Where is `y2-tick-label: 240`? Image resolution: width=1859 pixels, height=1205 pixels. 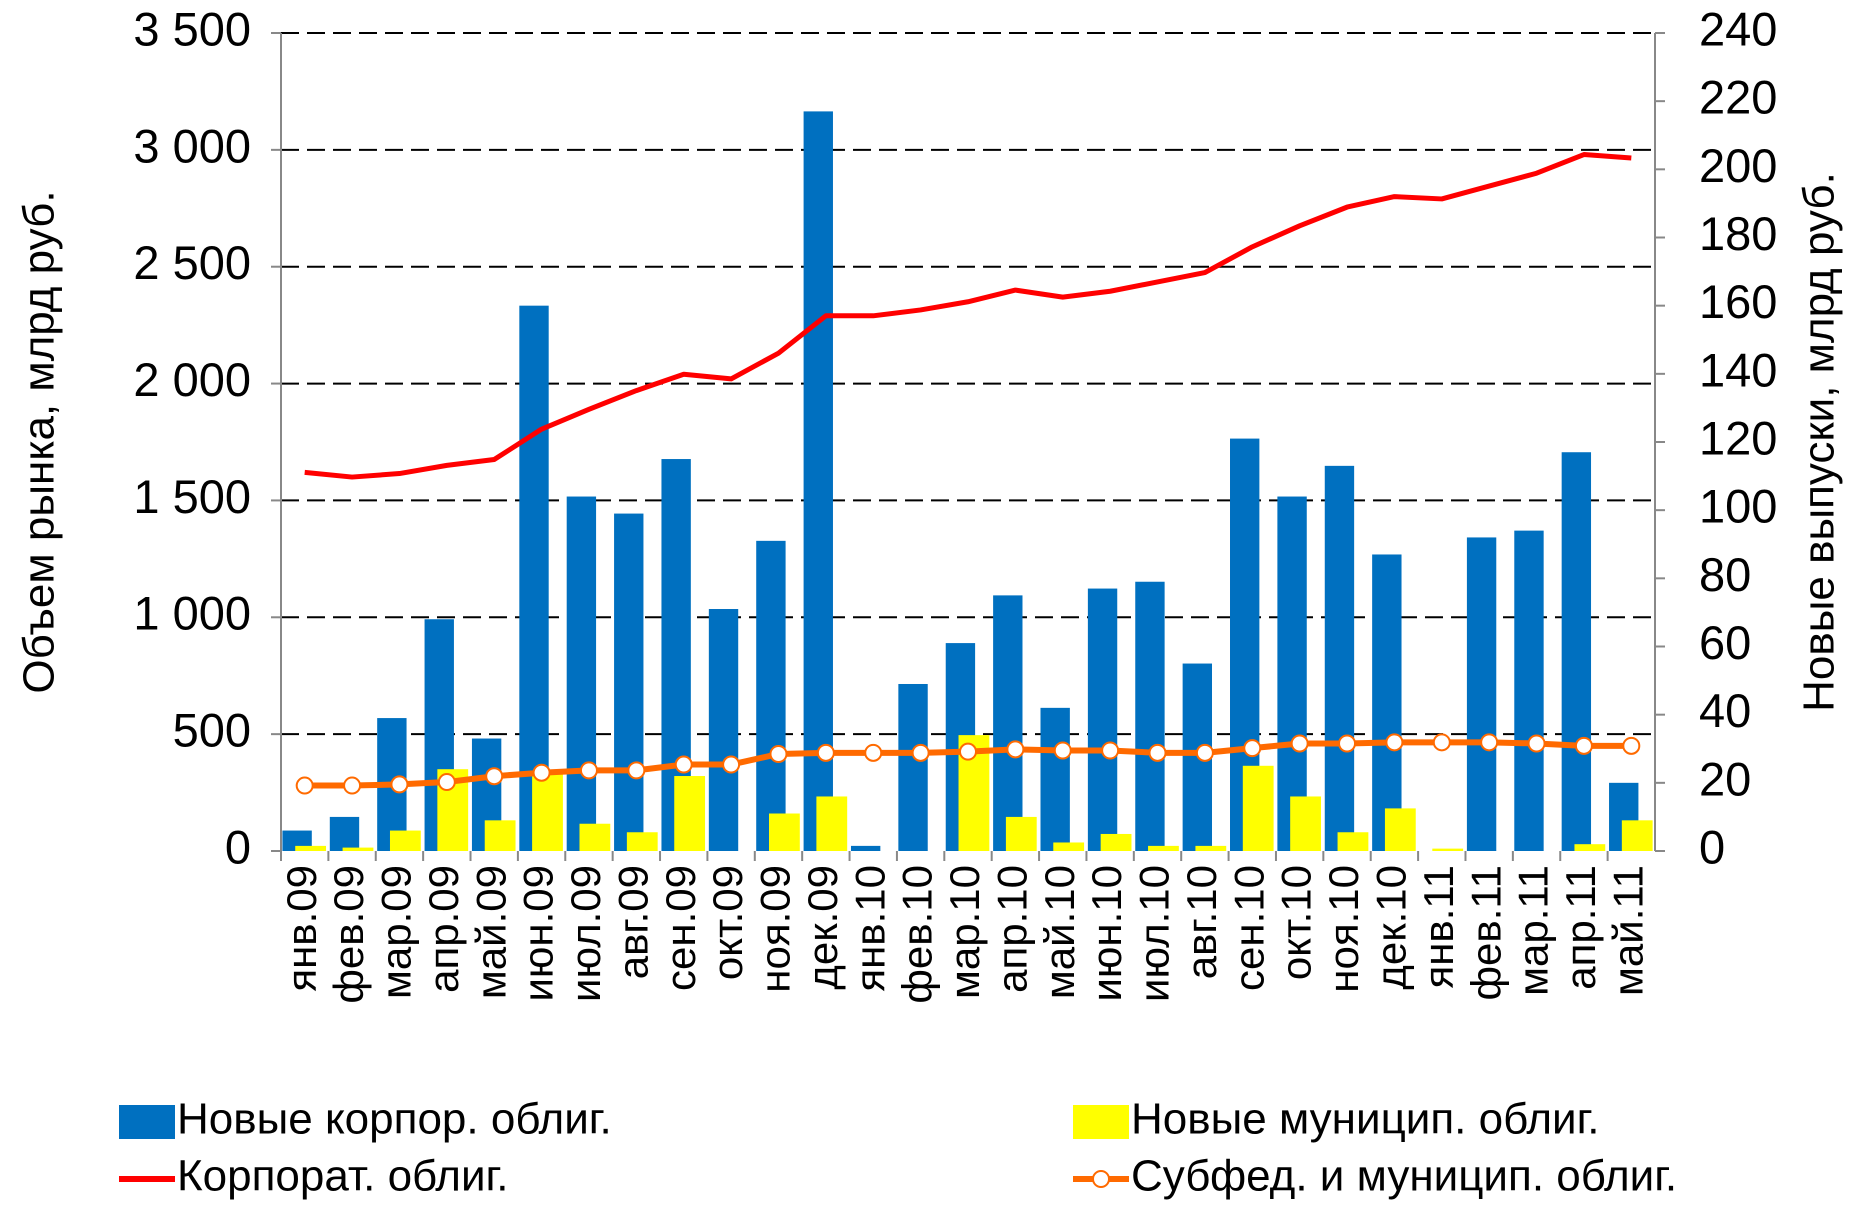
y2-tick-label: 240 is located at coordinates (1738, 28).